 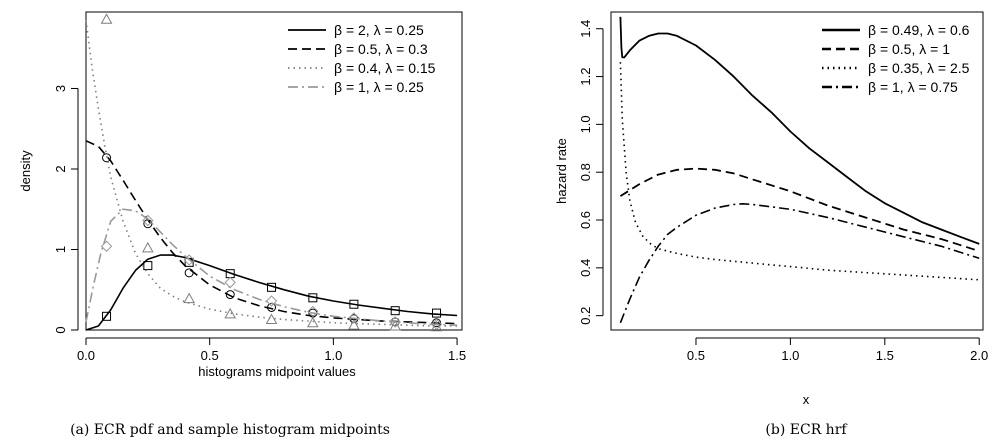 What do you see at coordinates (65, 209) in the screenshot?
I see `panel-a-y-axis: 0 1 2 3` at bounding box center [65, 209].